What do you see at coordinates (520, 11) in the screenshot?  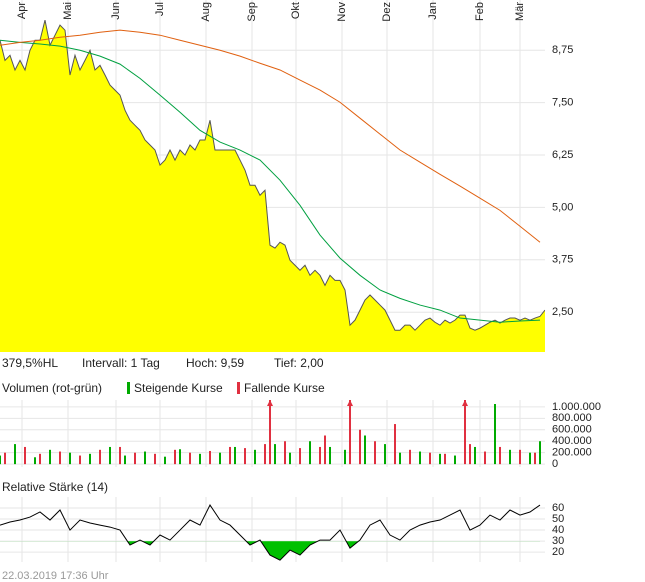 I see `x-tick-label: Mär` at bounding box center [520, 11].